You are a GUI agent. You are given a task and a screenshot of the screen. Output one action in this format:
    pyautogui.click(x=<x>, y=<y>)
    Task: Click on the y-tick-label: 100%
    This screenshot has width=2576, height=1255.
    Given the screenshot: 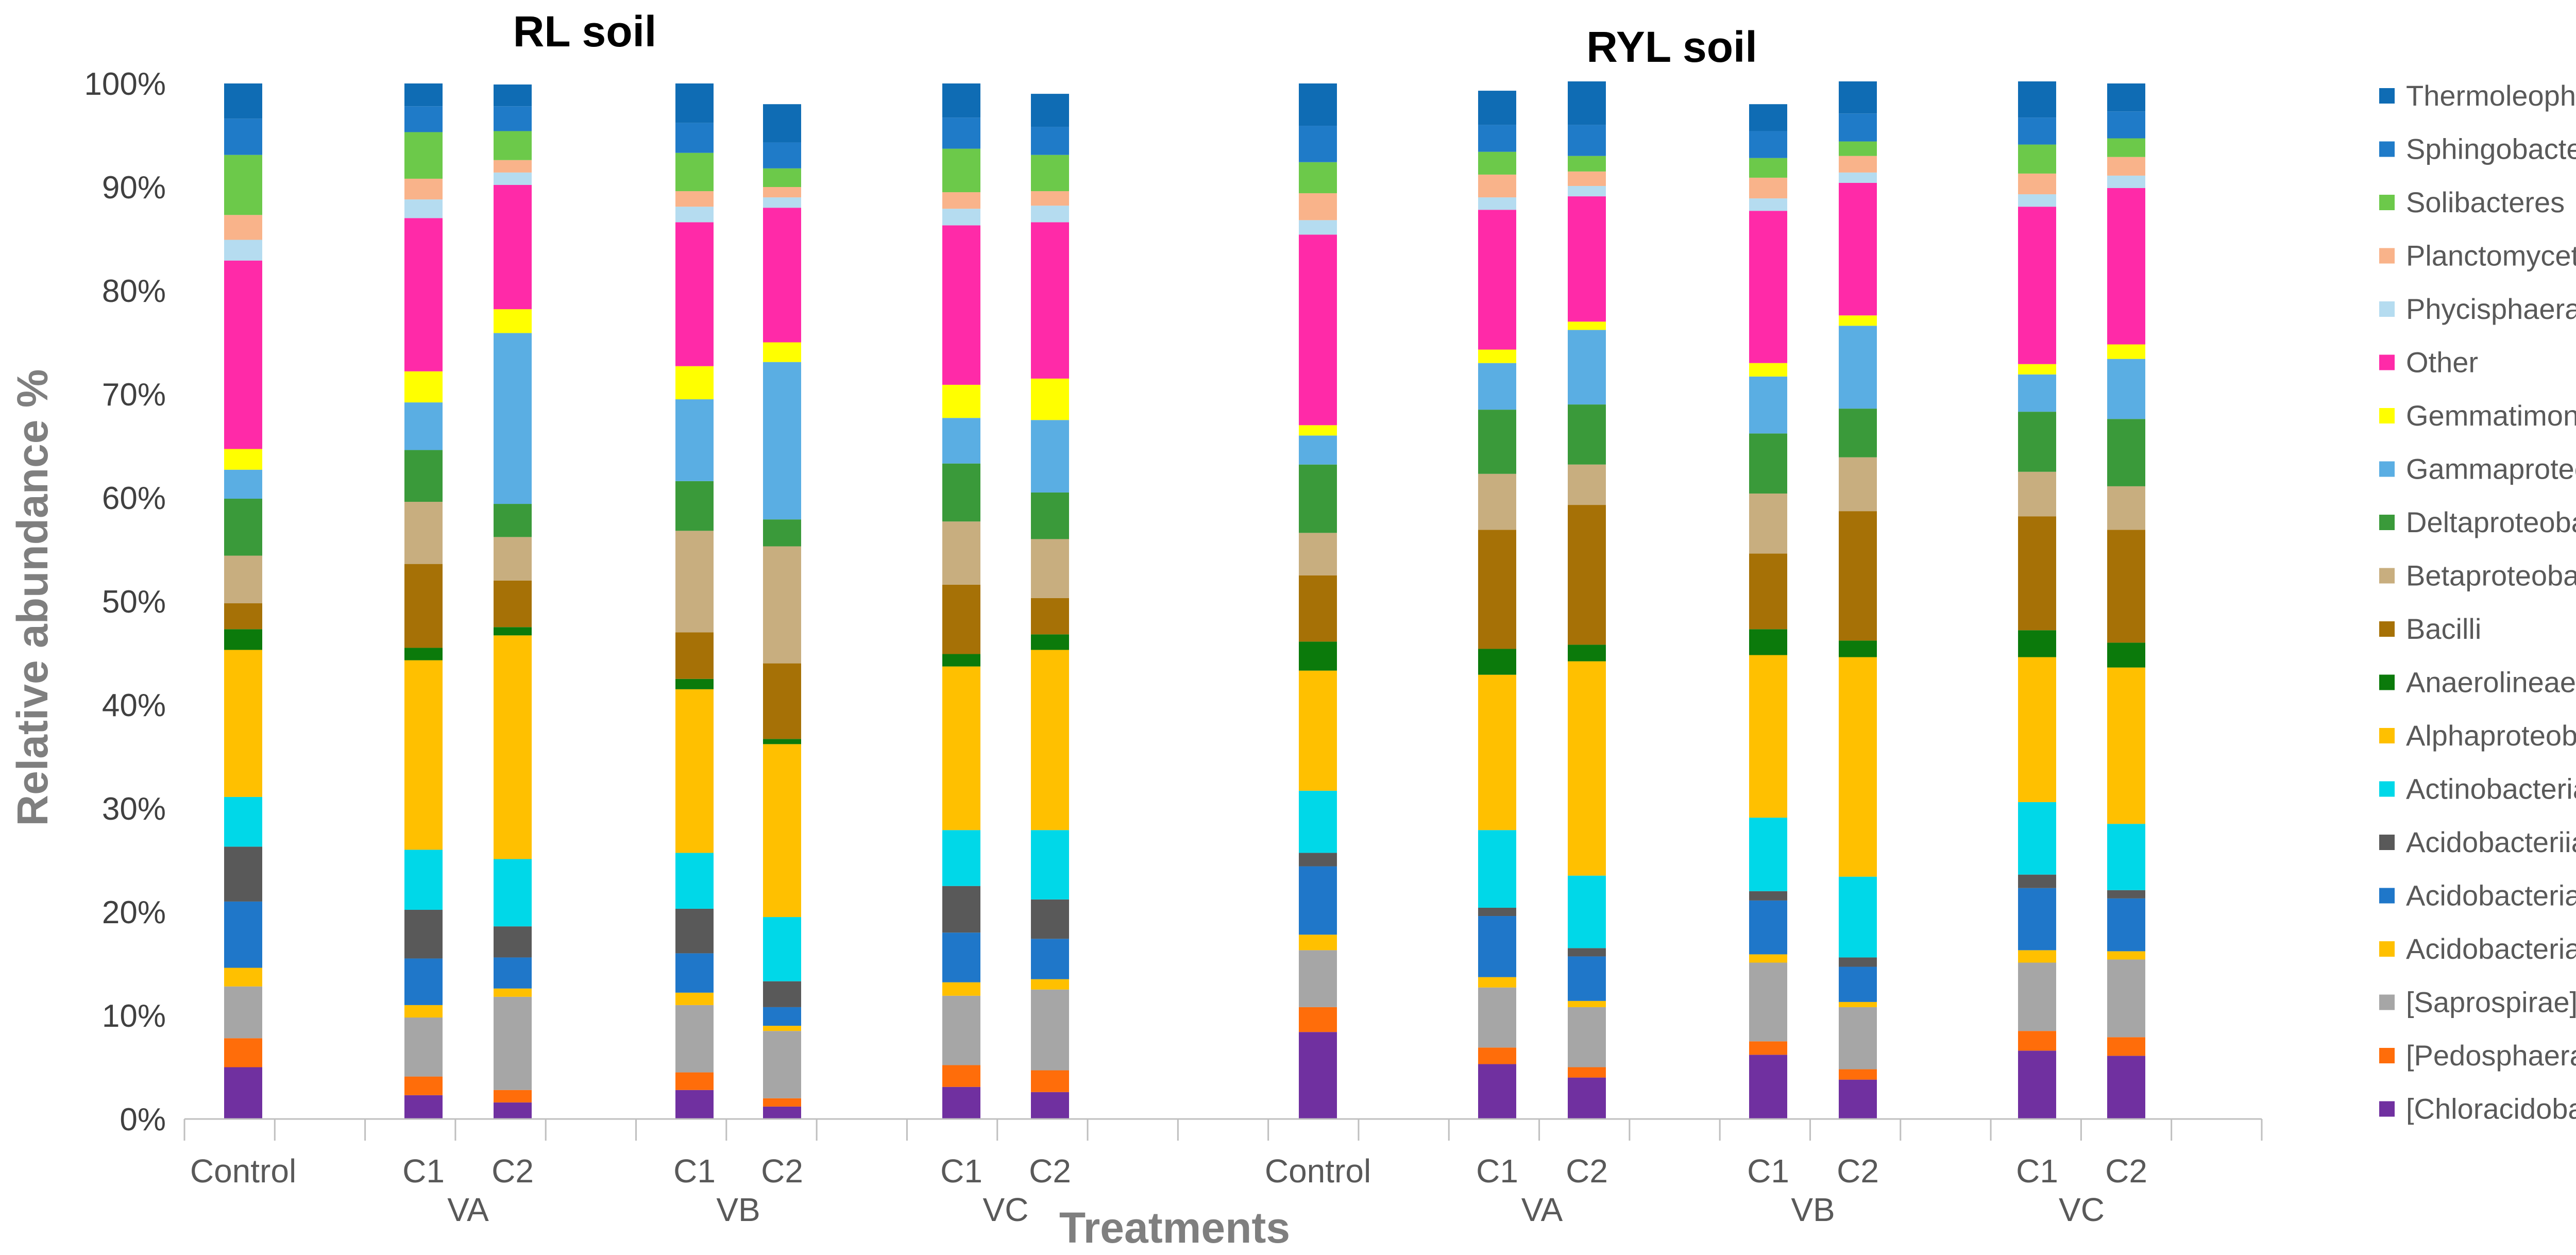 What is the action you would take?
    pyautogui.click(x=125, y=84)
    